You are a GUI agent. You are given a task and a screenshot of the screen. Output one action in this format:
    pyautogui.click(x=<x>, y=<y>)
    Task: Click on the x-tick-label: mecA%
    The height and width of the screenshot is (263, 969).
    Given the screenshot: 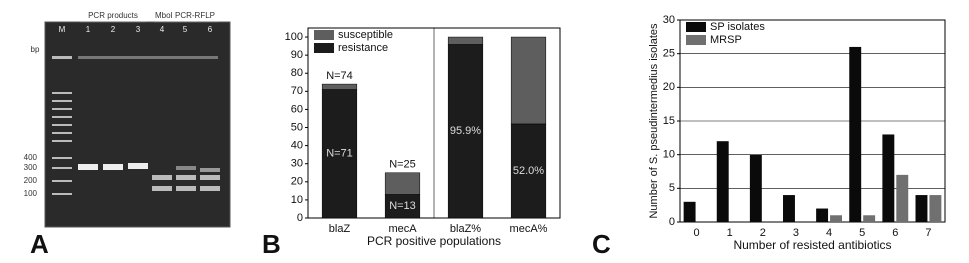 What is the action you would take?
    pyautogui.click(x=529, y=229)
    